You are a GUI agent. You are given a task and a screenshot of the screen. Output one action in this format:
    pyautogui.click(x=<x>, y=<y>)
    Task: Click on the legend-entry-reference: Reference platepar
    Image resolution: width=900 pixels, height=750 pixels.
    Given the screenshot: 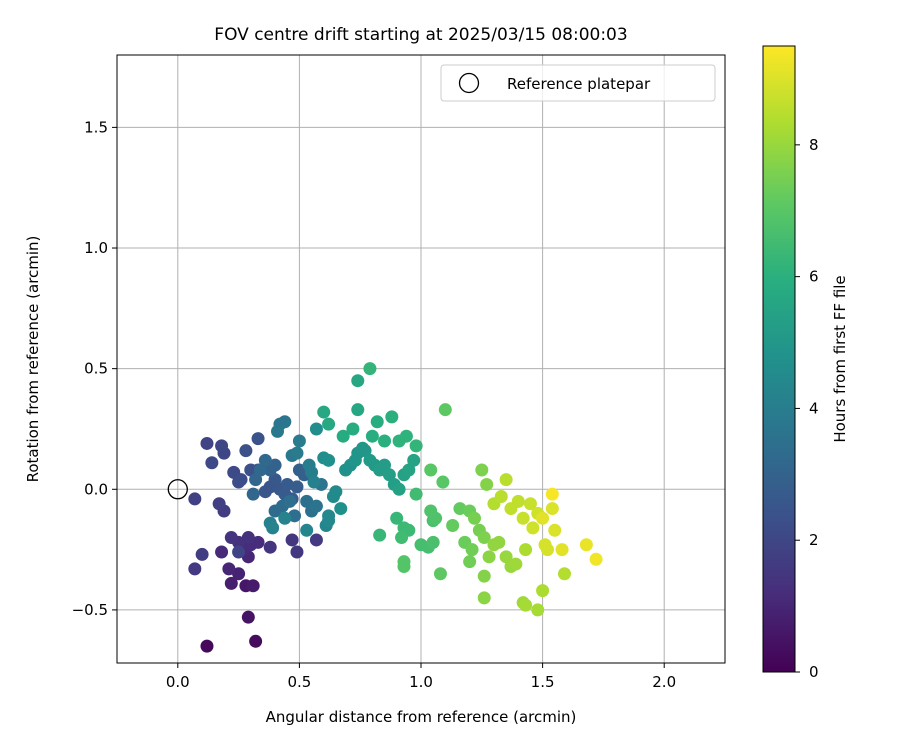 What is the action you would take?
    pyautogui.click(x=579, y=84)
    